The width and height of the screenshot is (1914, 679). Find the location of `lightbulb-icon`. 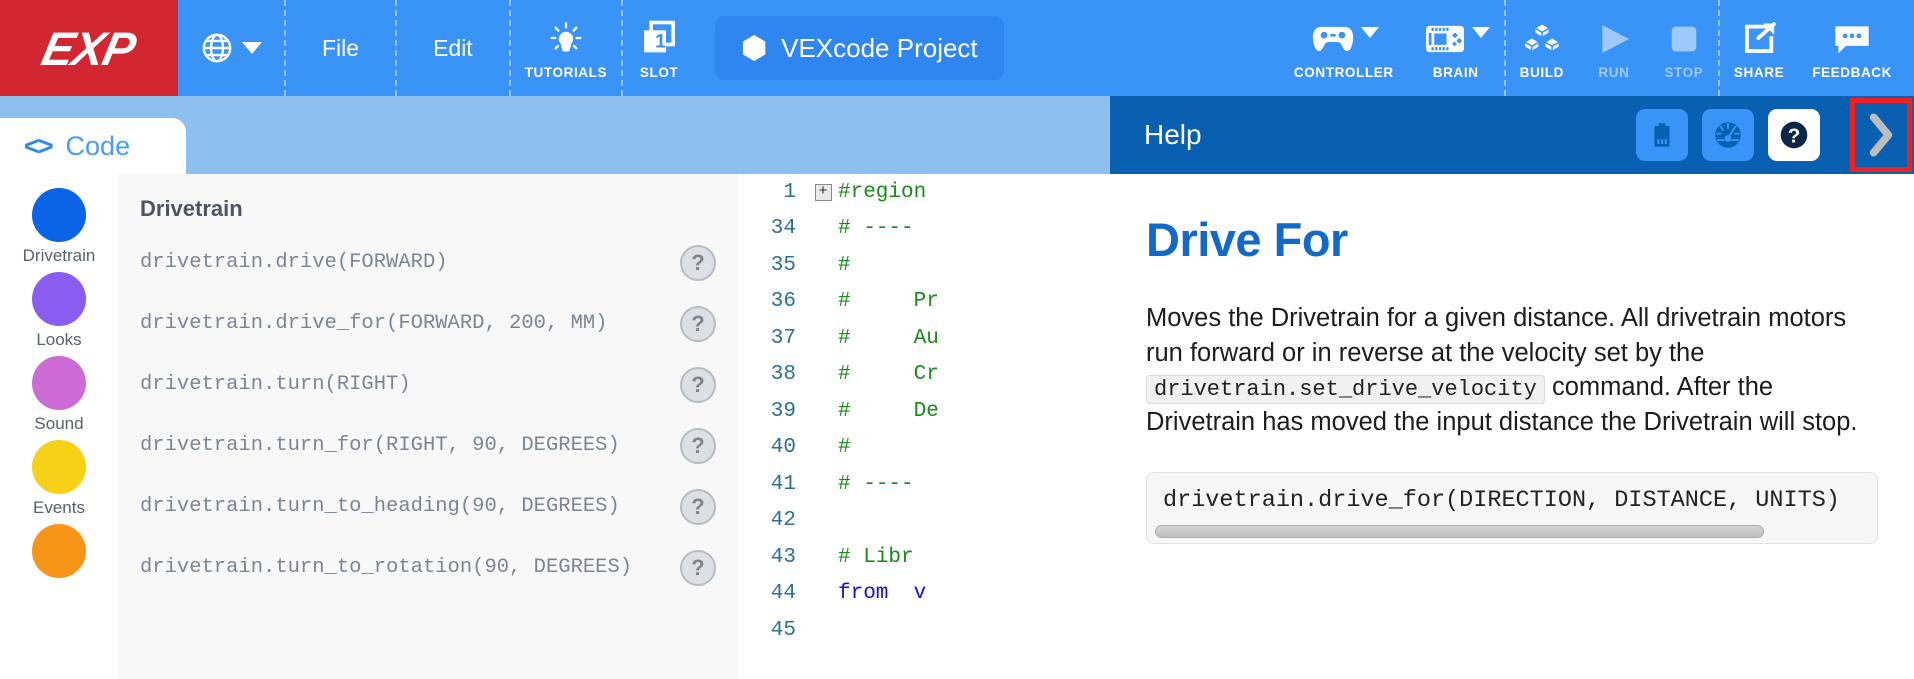

lightbulb-icon is located at coordinates (566, 39).